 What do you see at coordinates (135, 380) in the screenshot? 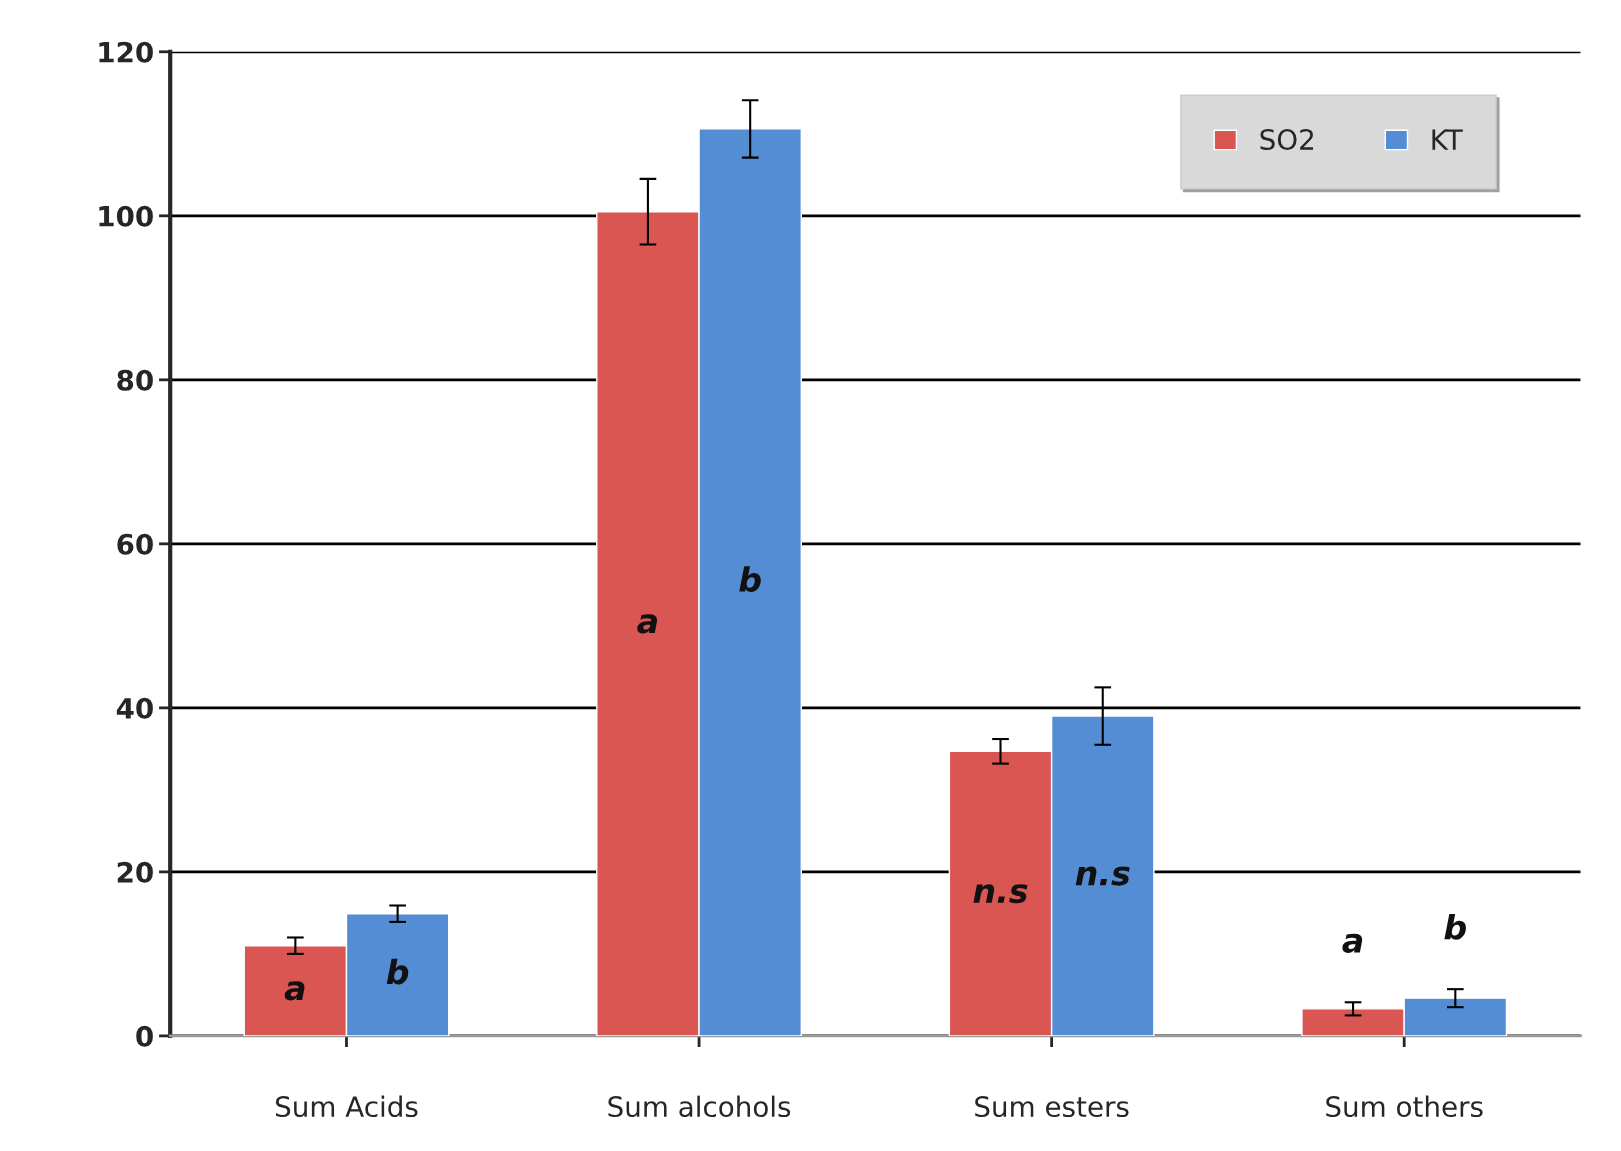
I see `y-tick-label: 80` at bounding box center [135, 380].